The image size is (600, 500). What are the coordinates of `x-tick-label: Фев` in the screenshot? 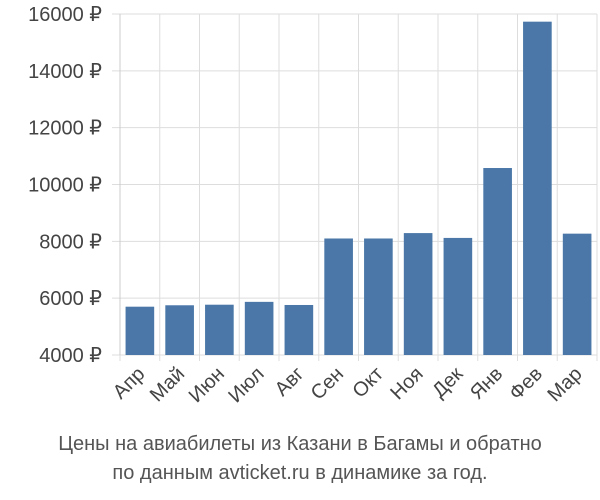 It's located at (526, 384).